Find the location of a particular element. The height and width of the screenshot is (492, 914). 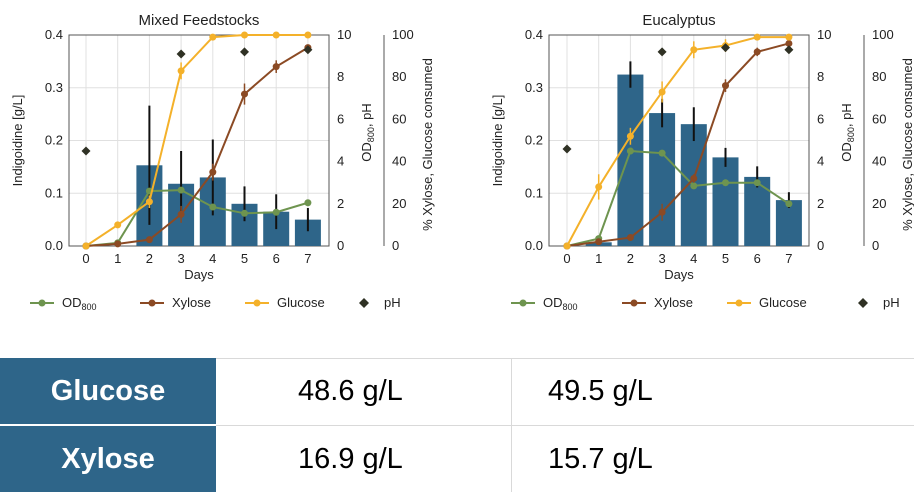

y2-axis-label-tail: , pH is located at coordinates (846, 115).